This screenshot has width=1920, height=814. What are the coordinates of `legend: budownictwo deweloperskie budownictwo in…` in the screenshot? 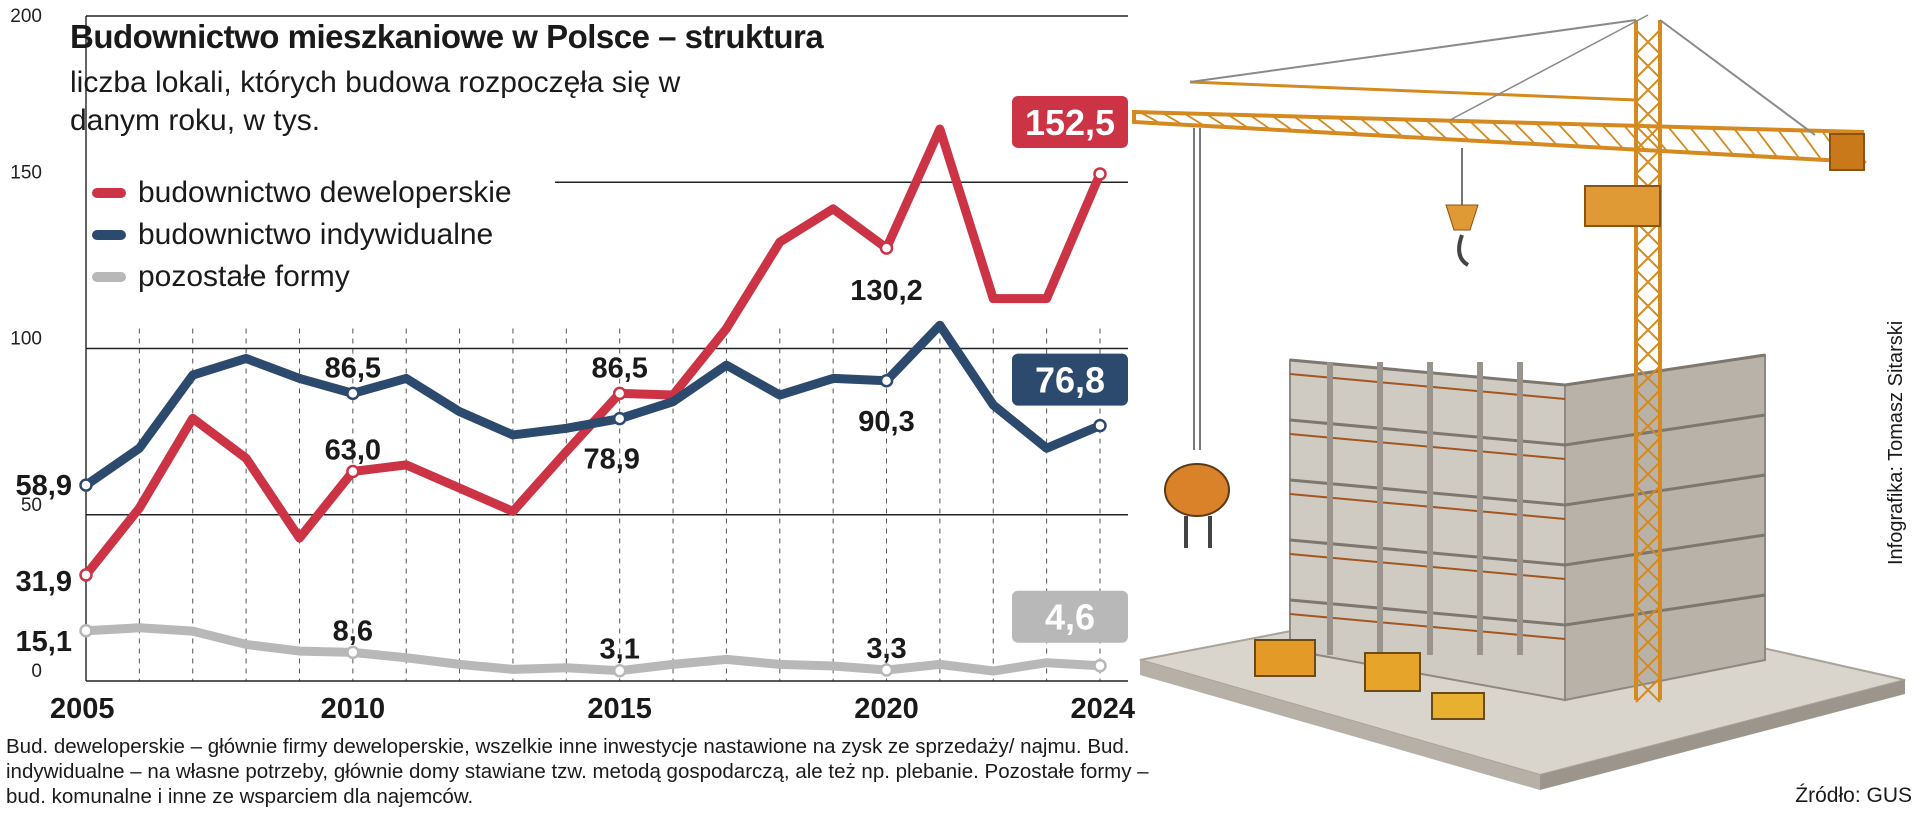 It's located at (302, 235).